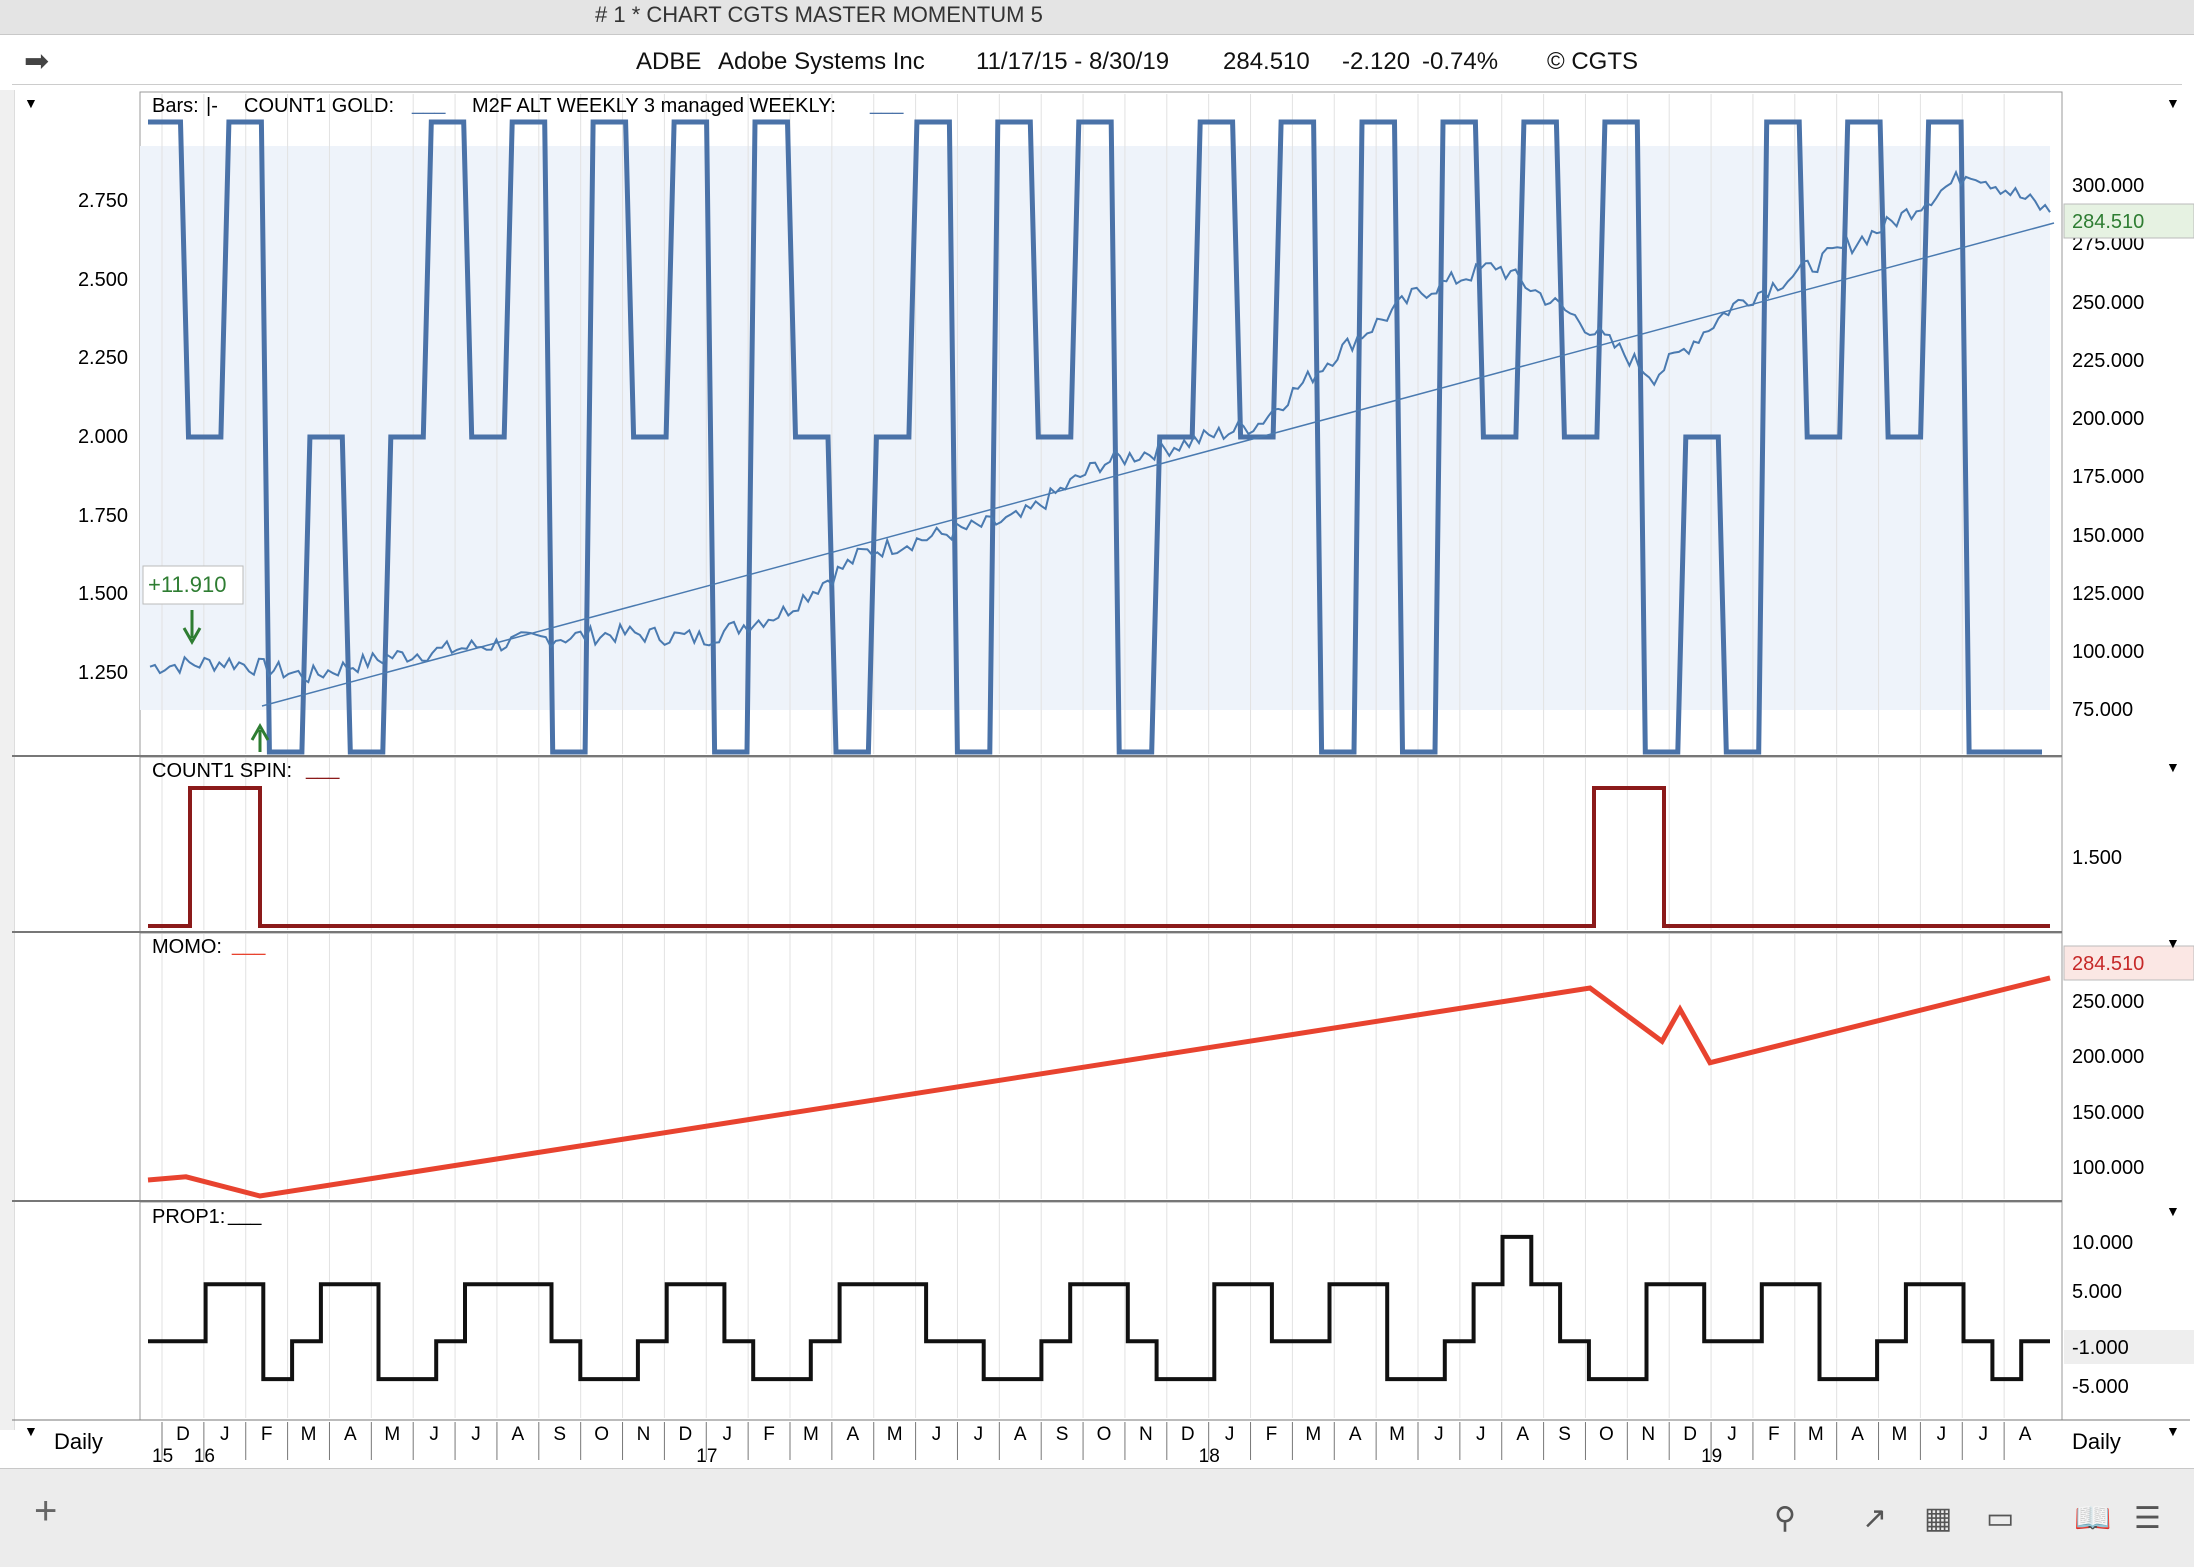 This screenshot has width=2194, height=1567. Describe the element at coordinates (103, 280) in the screenshot. I see `left-tick: 2.500` at that location.